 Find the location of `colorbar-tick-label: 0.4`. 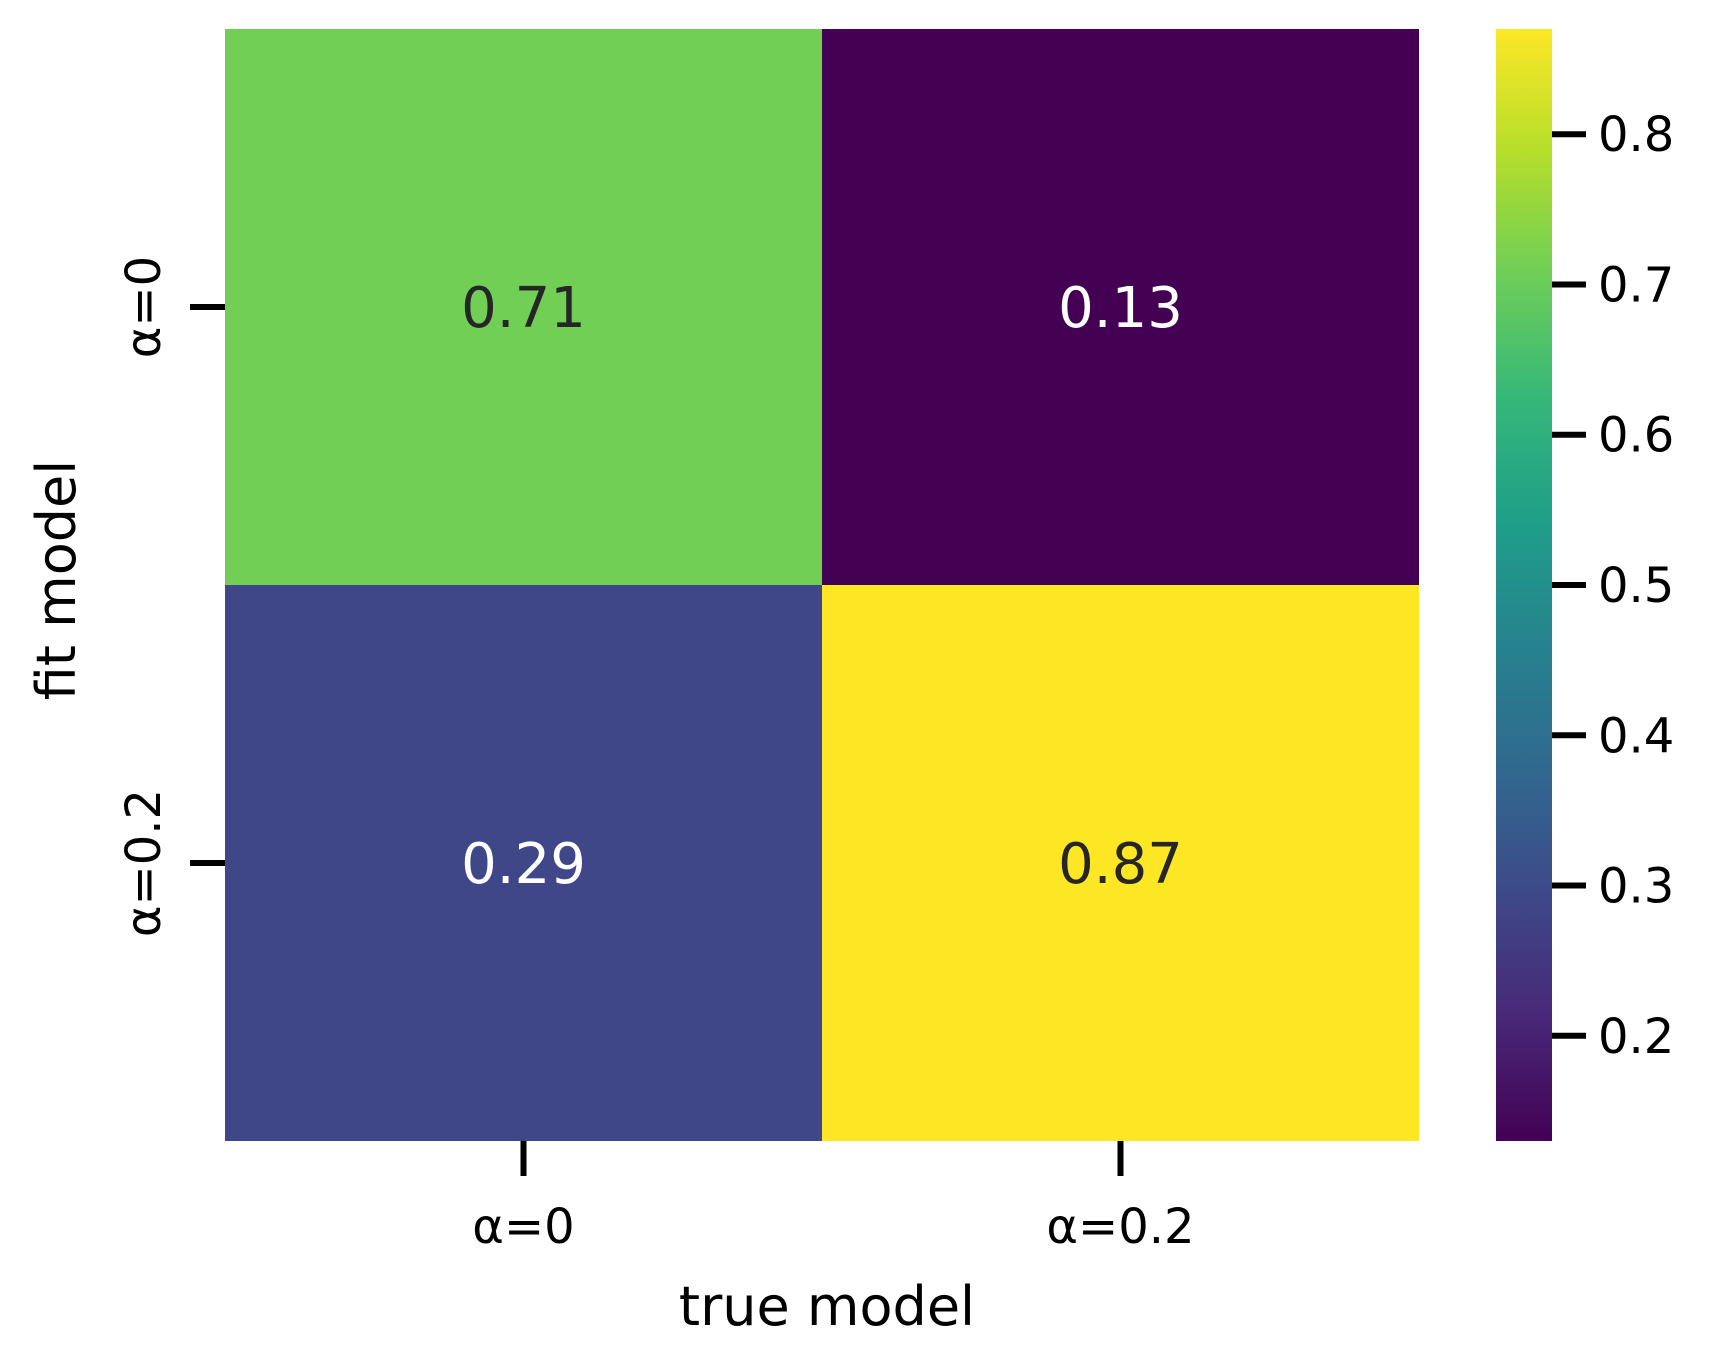

colorbar-tick-label: 0.4 is located at coordinates (1636, 736).